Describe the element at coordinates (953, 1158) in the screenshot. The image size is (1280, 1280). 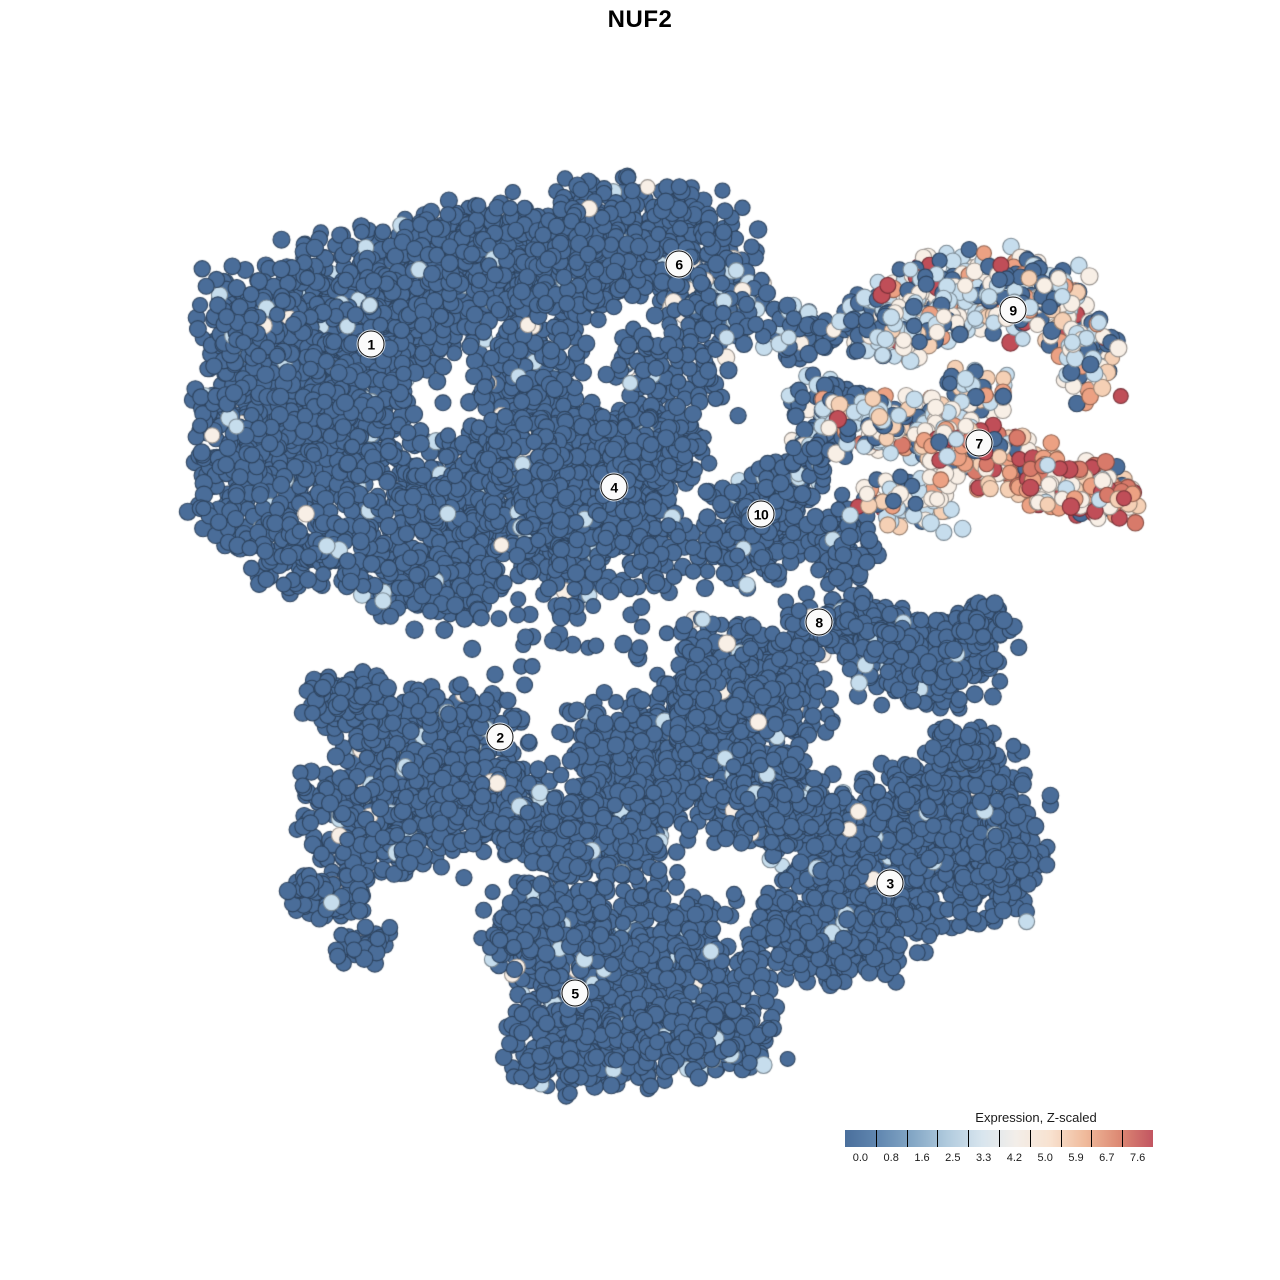
I see `legend-tick-label: 2.5` at that location.